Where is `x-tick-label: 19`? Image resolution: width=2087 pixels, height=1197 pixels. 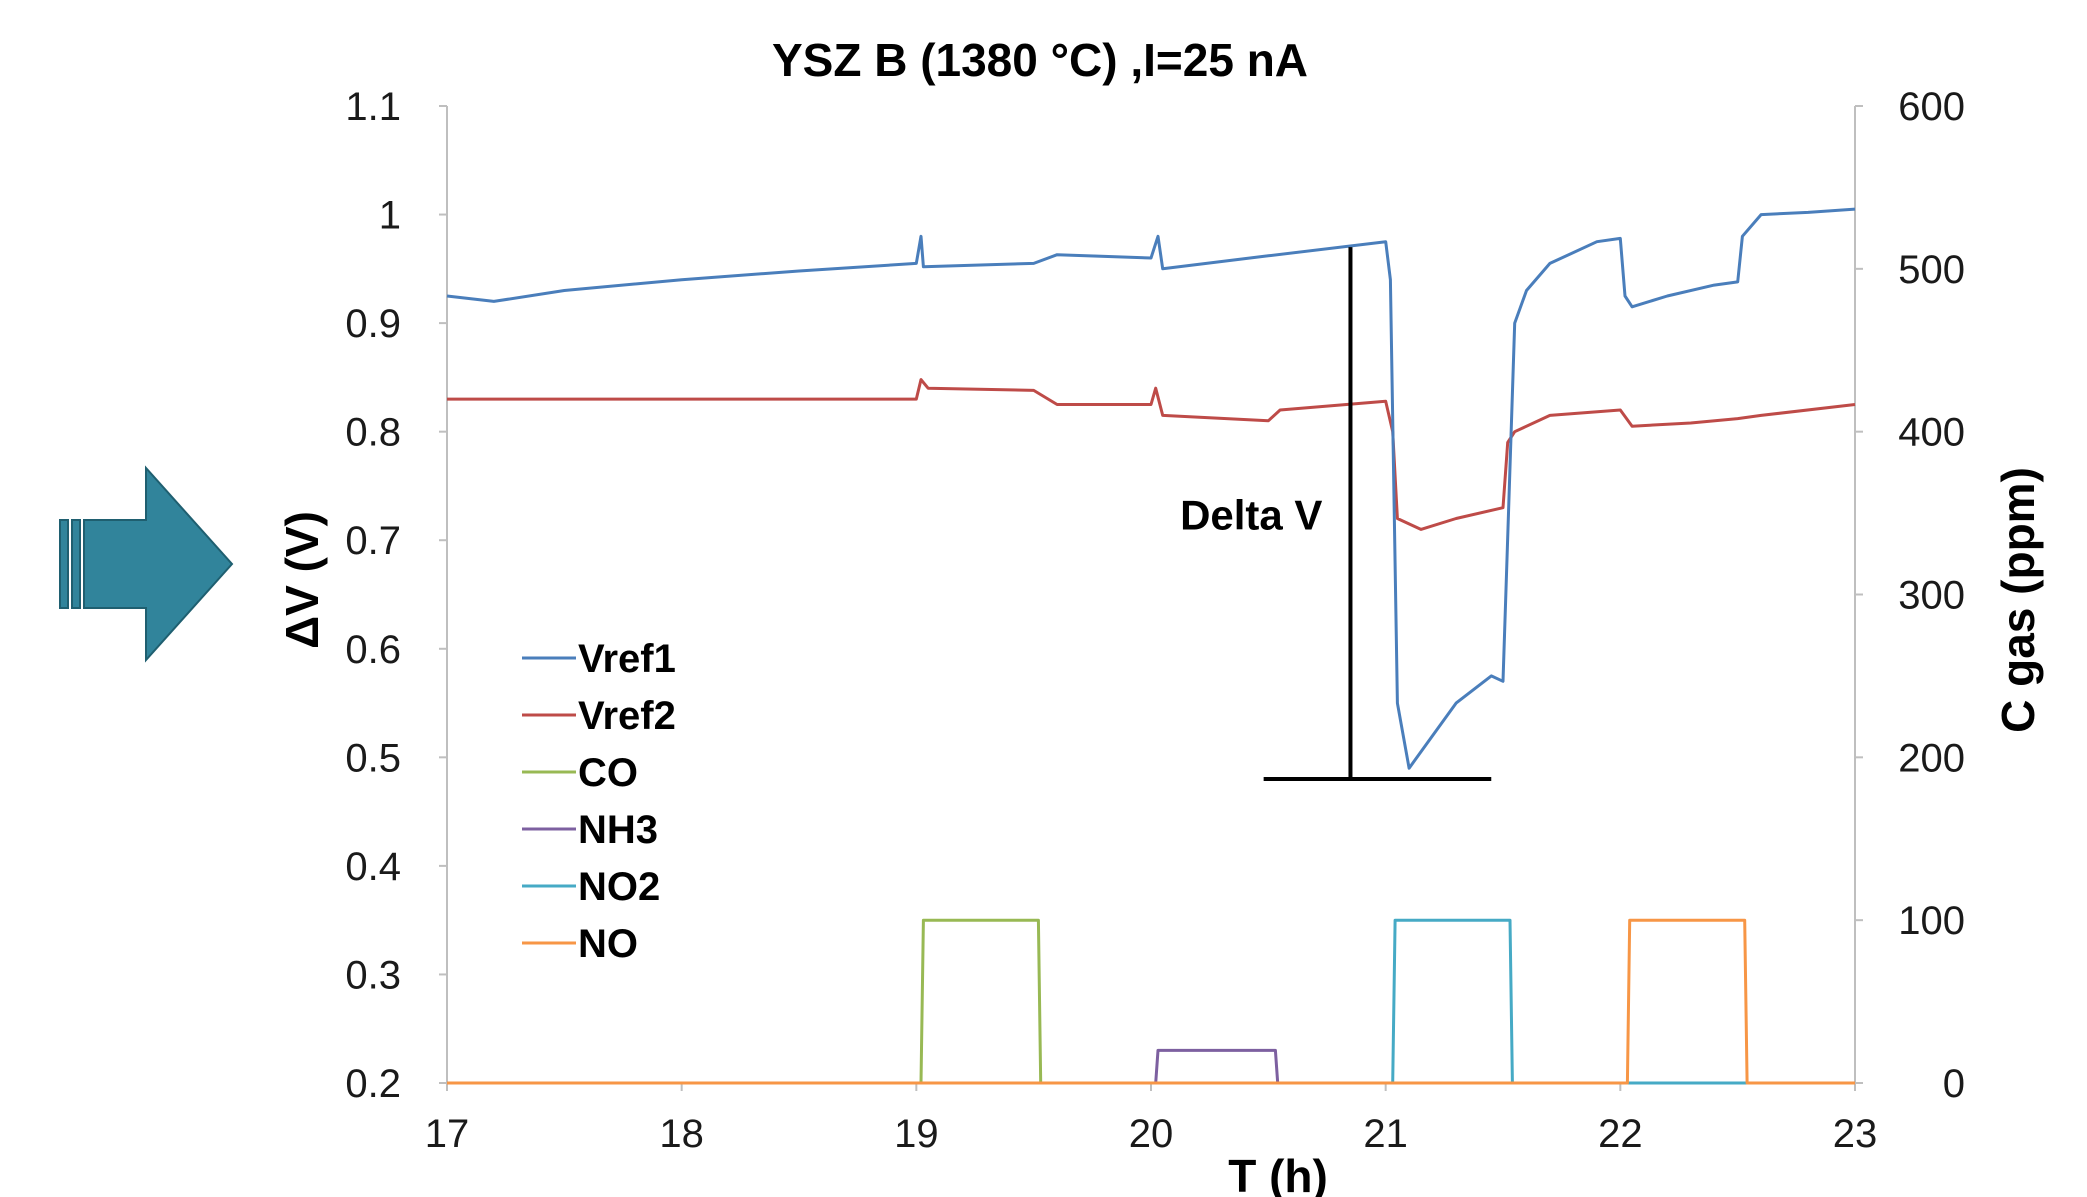 x-tick-label: 19 is located at coordinates (916, 1134).